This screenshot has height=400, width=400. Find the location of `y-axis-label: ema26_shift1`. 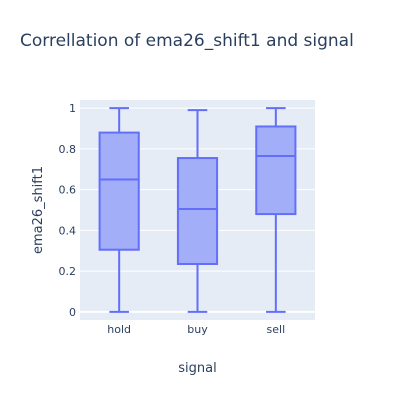

y-axis-label: ema26_shift1 is located at coordinates (38, 210).